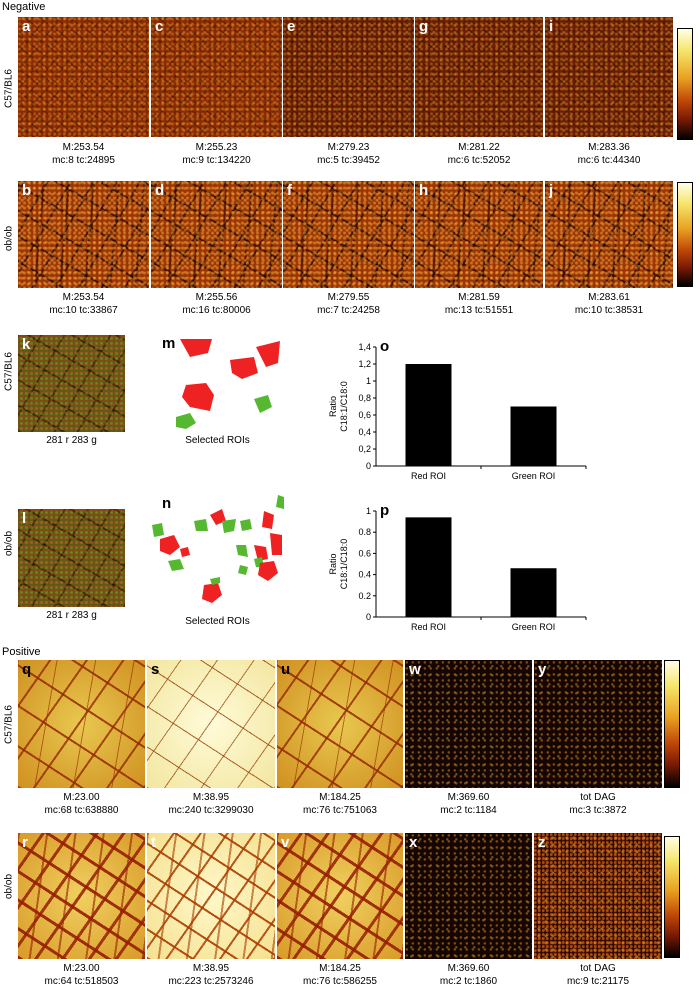 Image resolution: width=700 pixels, height=990 pixels. Describe the element at coordinates (533, 592) in the screenshot. I see `bar-green-roi` at that location.